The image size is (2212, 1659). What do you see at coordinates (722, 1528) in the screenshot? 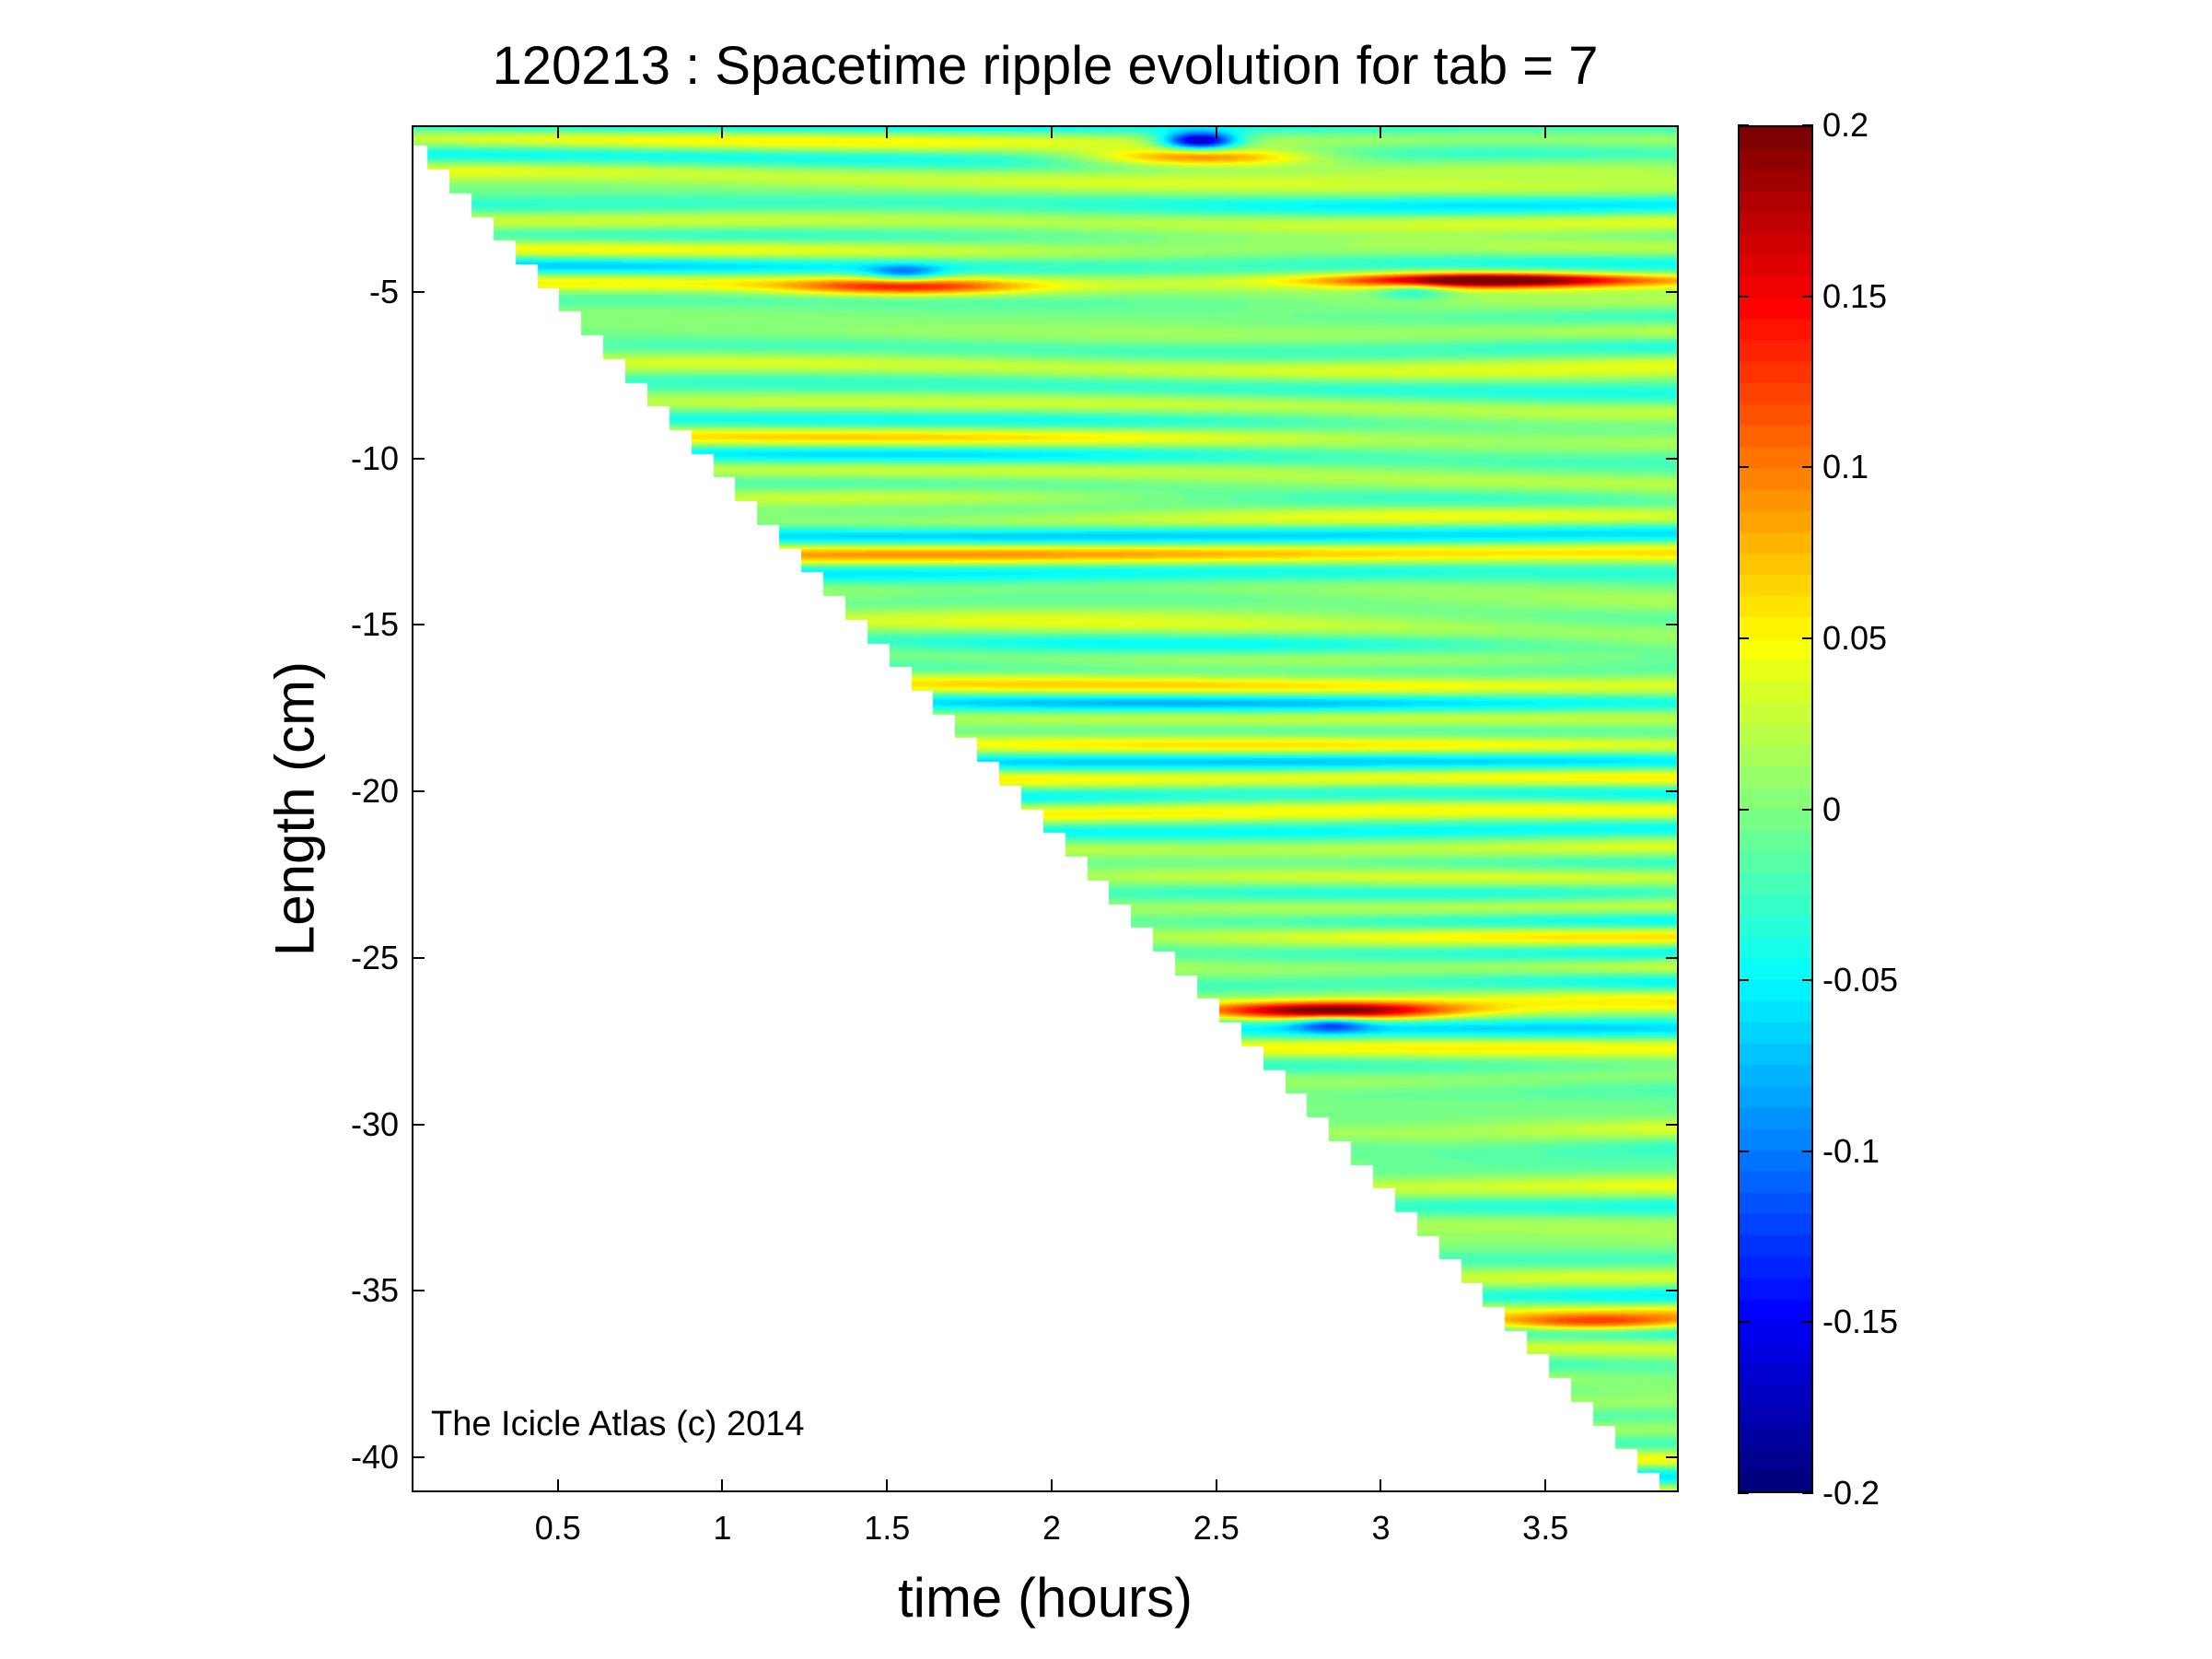
I see `x-tick-label: 1` at bounding box center [722, 1528].